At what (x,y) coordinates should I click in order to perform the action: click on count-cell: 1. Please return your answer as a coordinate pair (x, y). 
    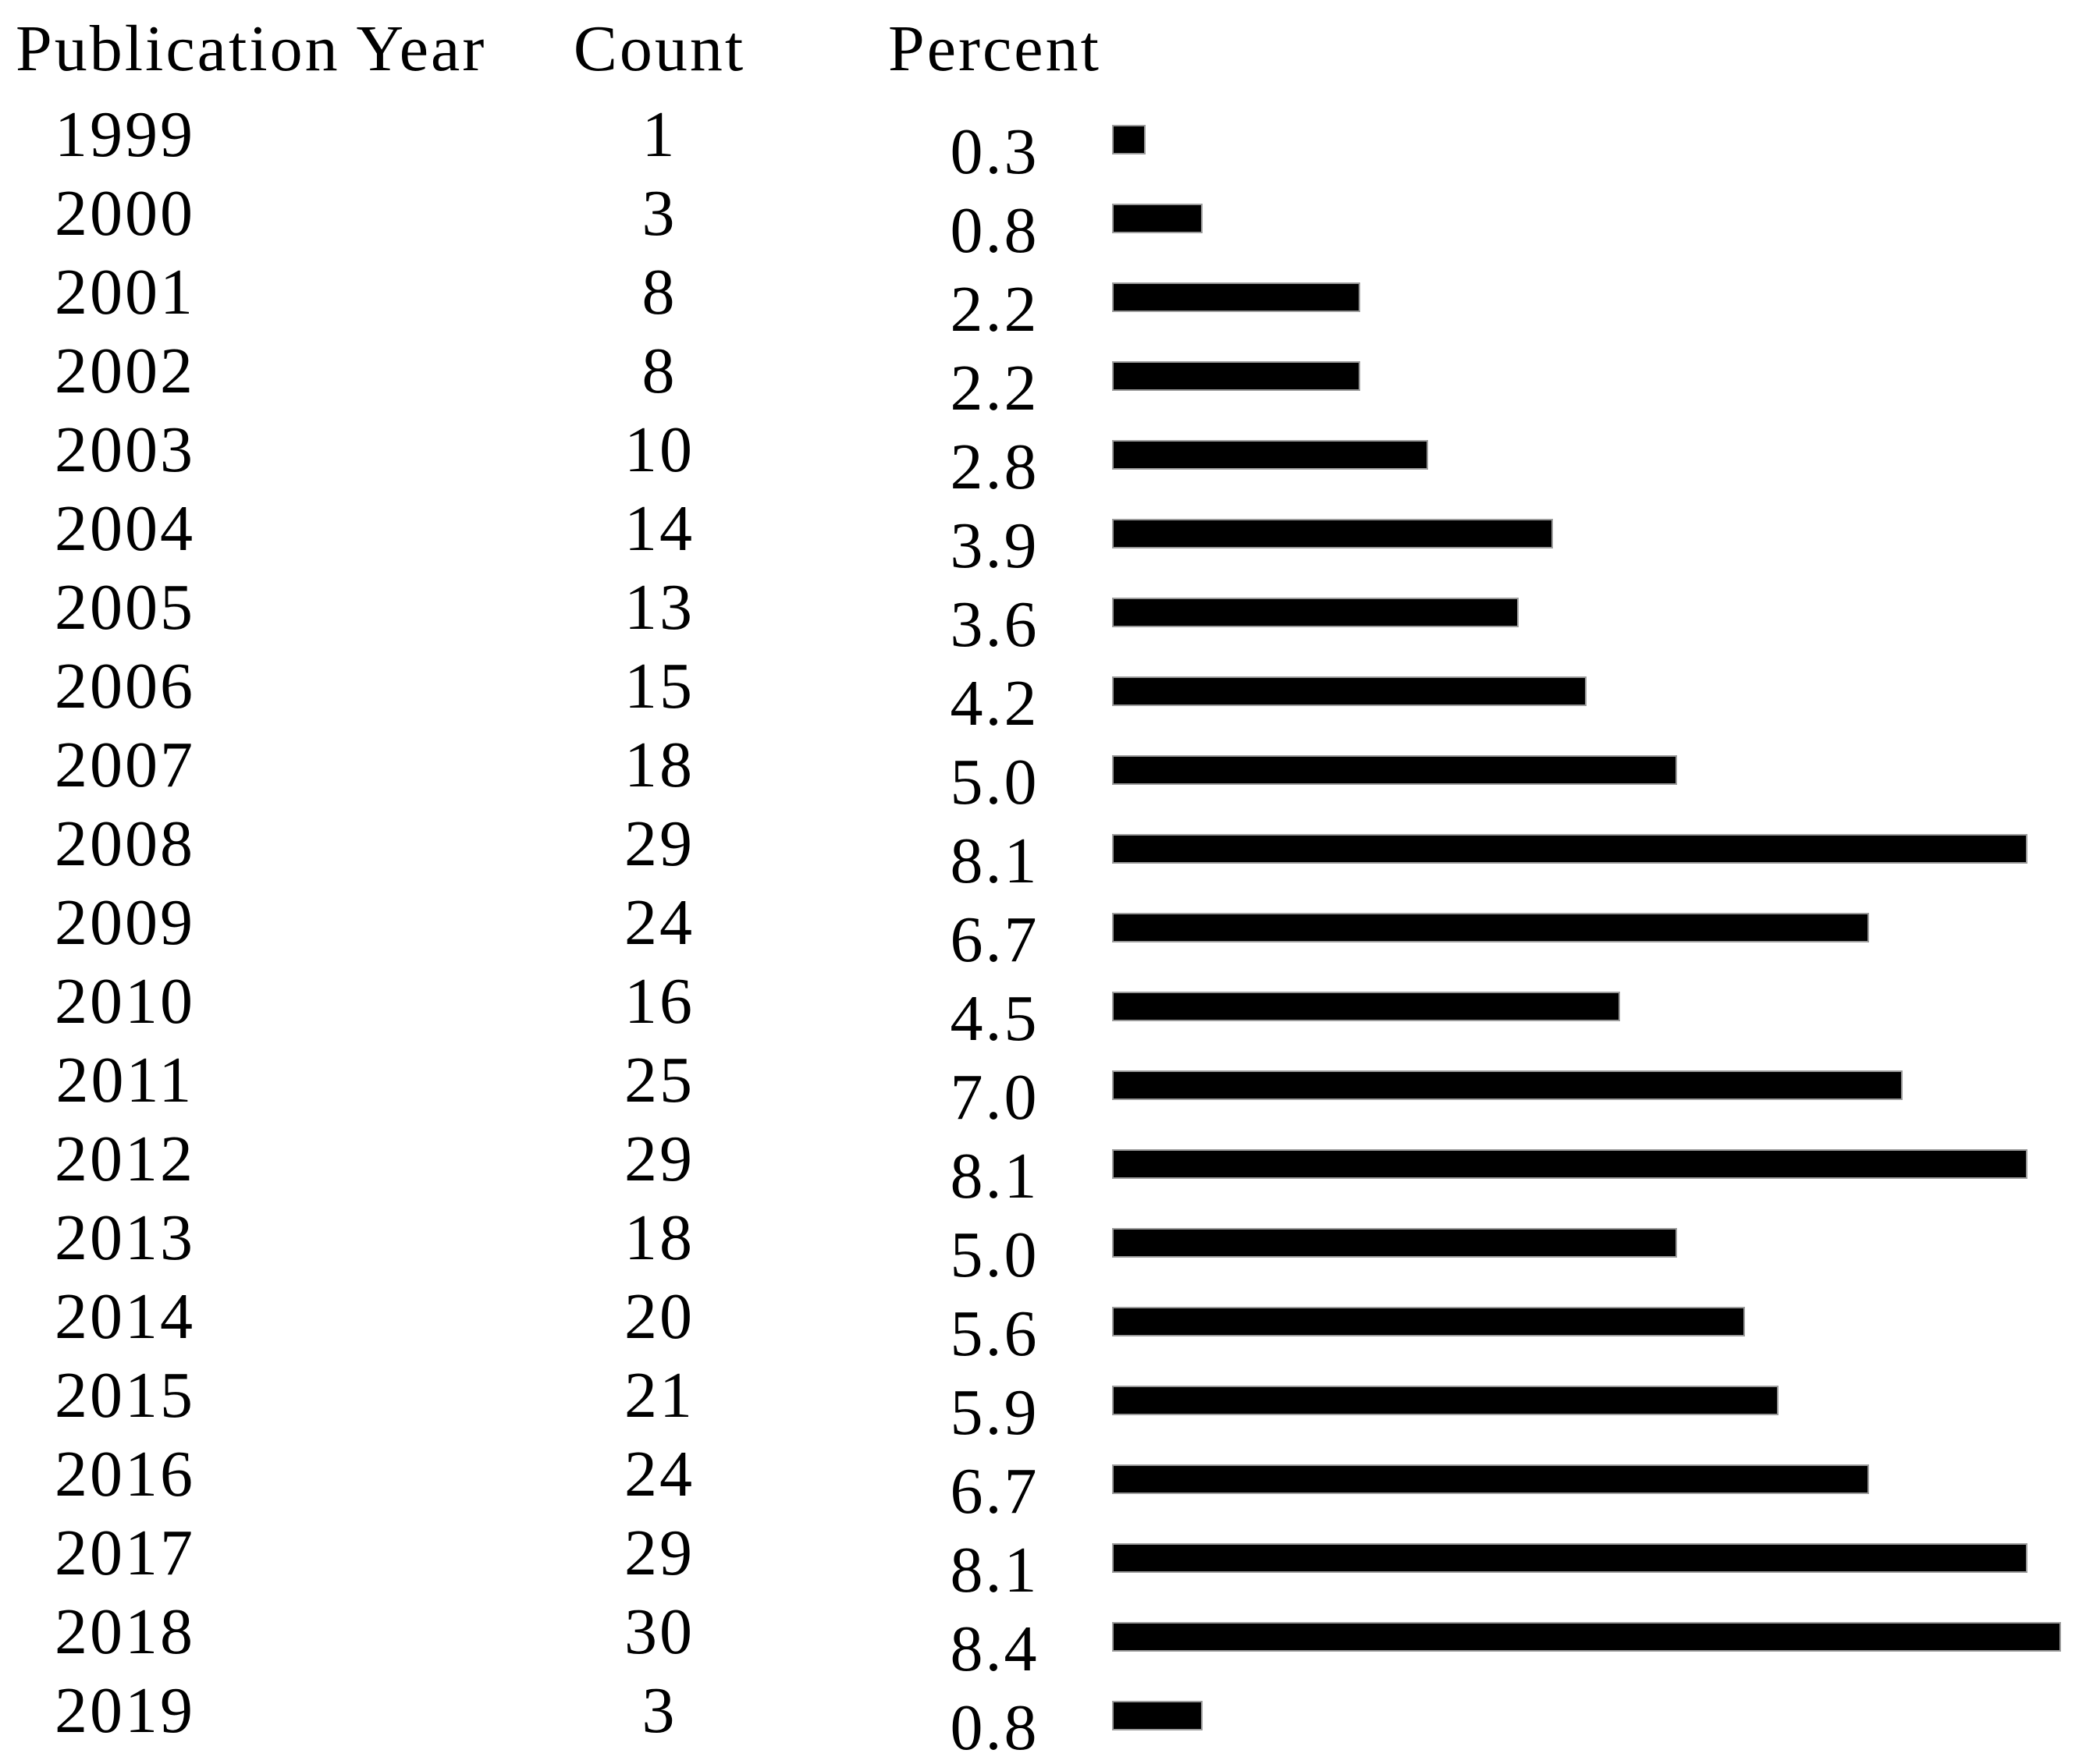
    Looking at the image, I should click on (659, 135).